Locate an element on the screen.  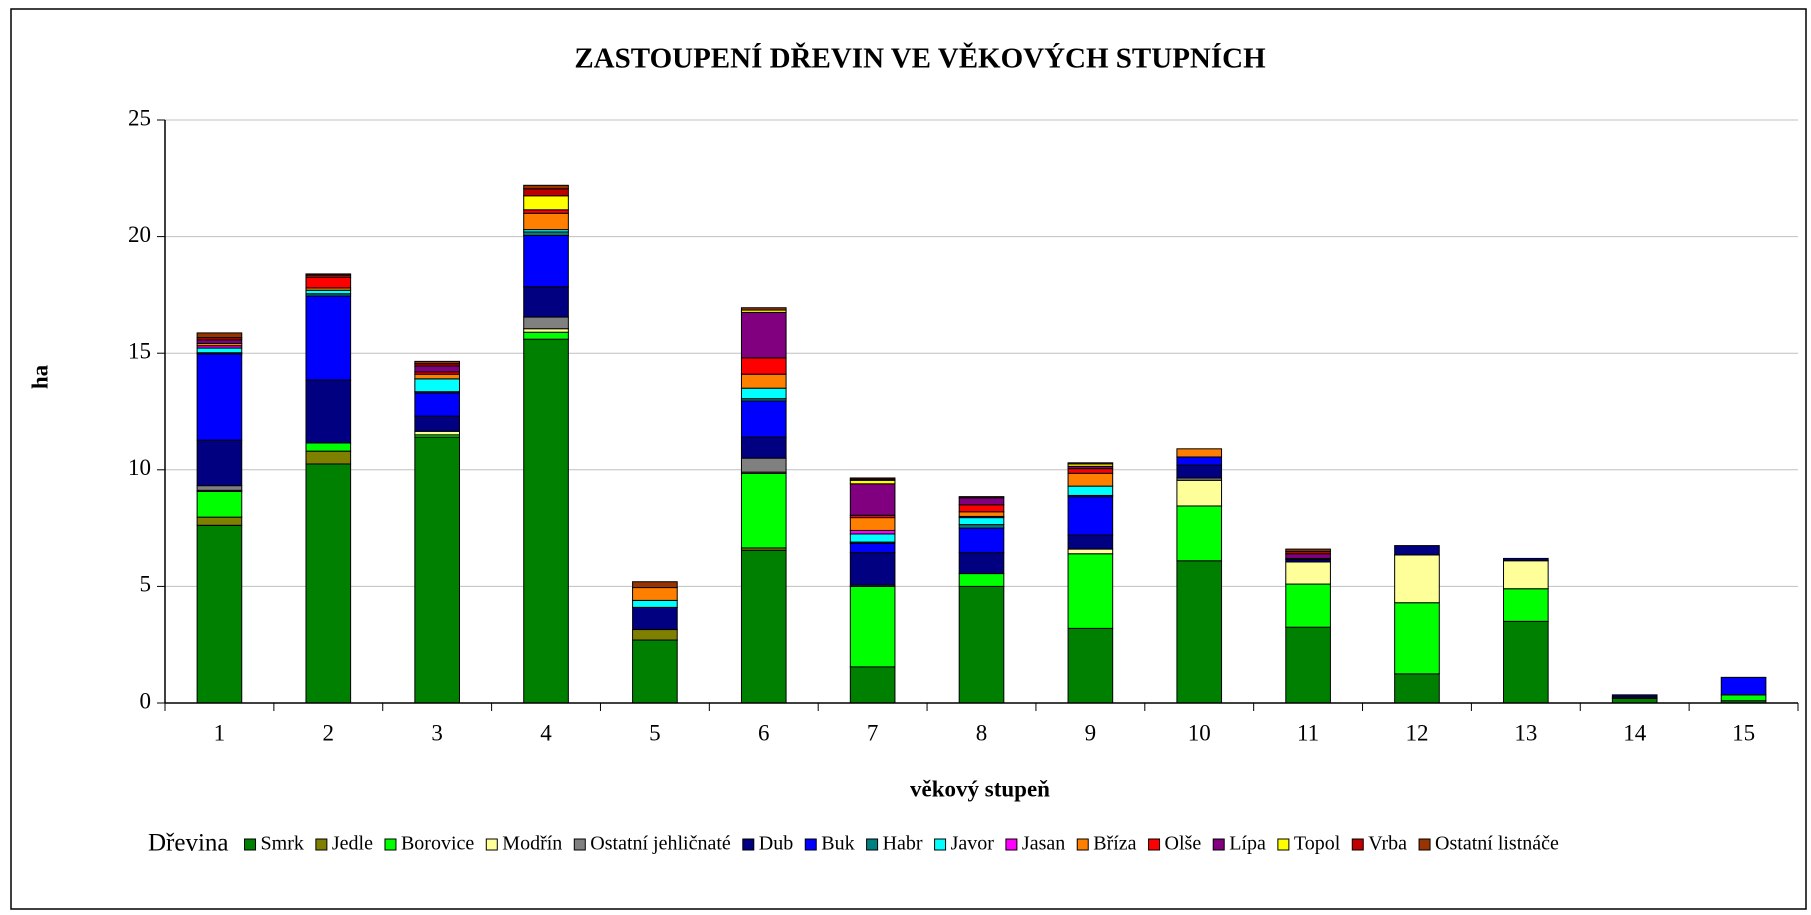
y-tick-label: 20 is located at coordinates (139, 234).